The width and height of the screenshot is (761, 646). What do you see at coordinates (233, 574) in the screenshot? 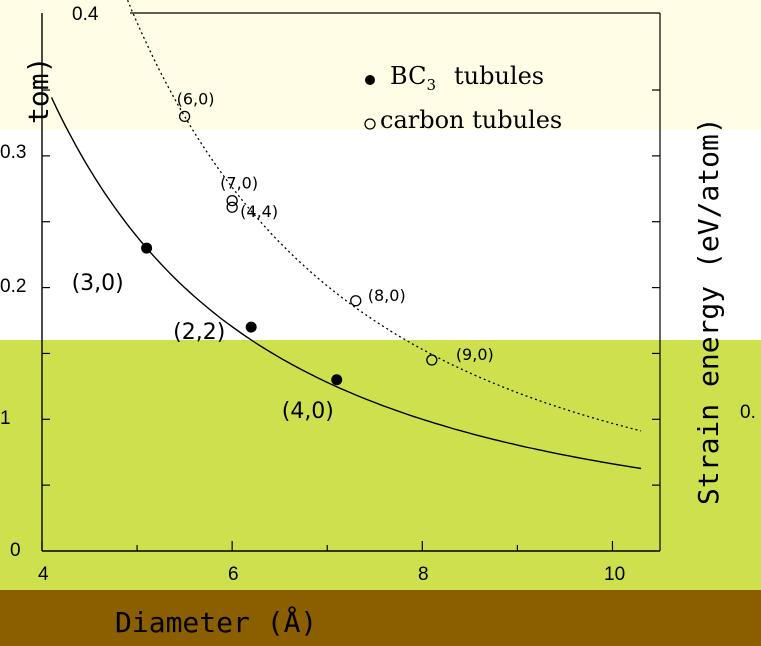
I see `x-tick-label: 6` at bounding box center [233, 574].